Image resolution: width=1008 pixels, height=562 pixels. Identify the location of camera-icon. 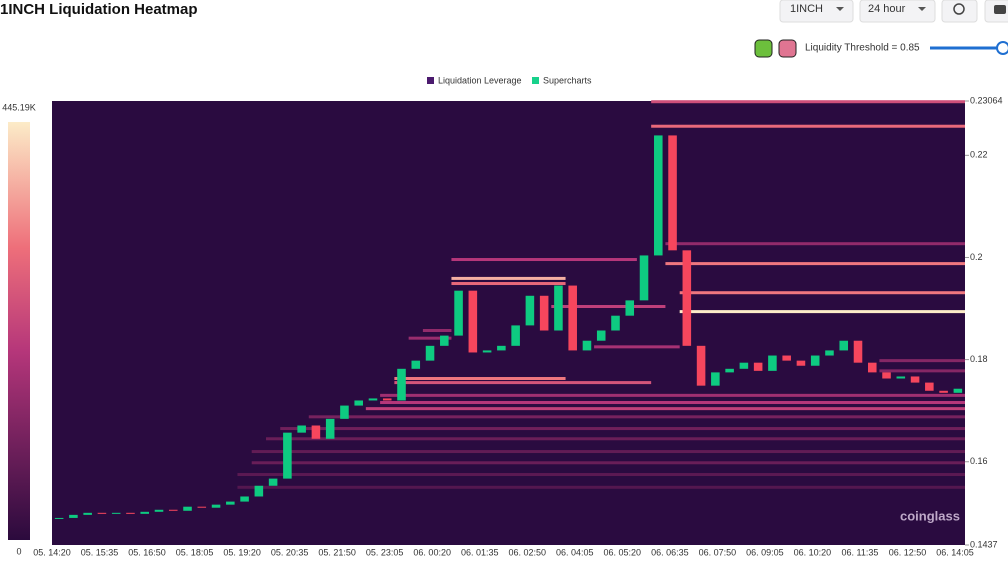
(1000, 9).